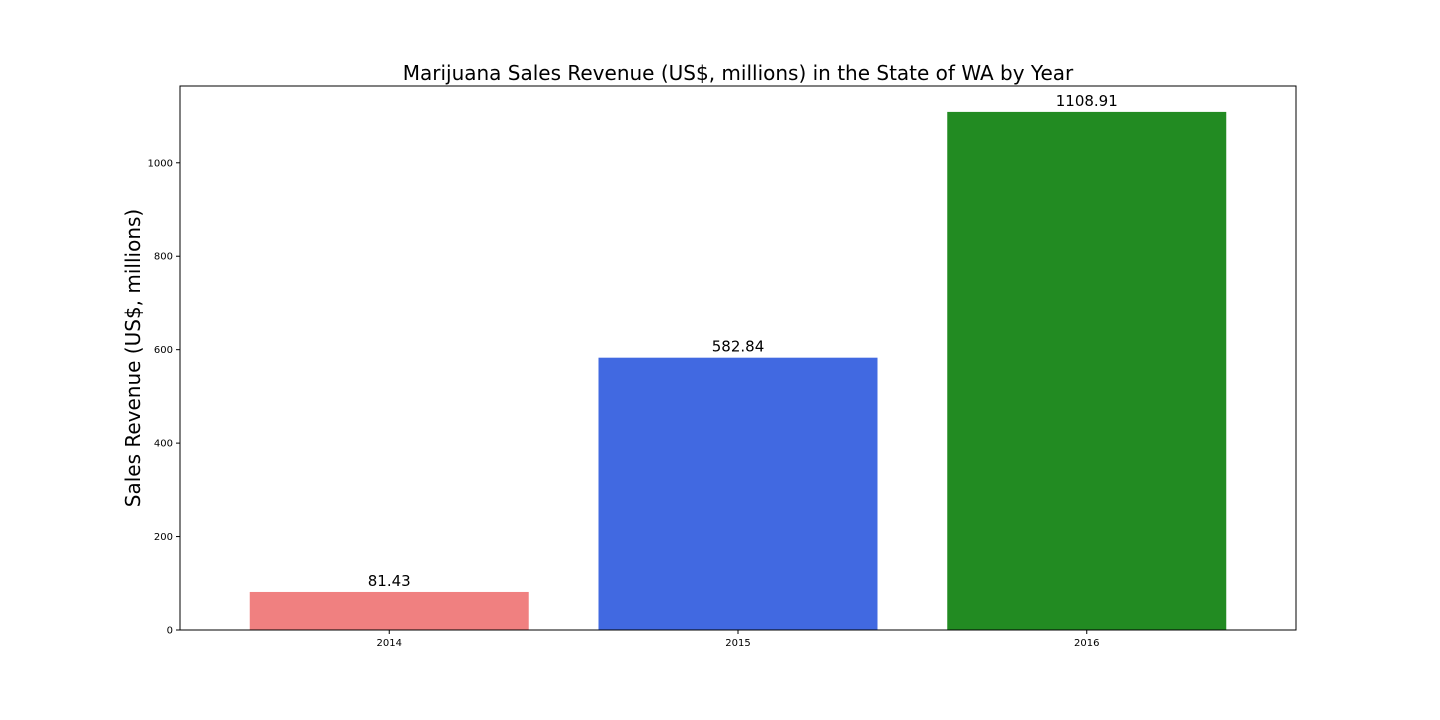 The height and width of the screenshot is (720, 1440). Describe the element at coordinates (163, 257) in the screenshot. I see `y-tick-label-800: 800` at that location.